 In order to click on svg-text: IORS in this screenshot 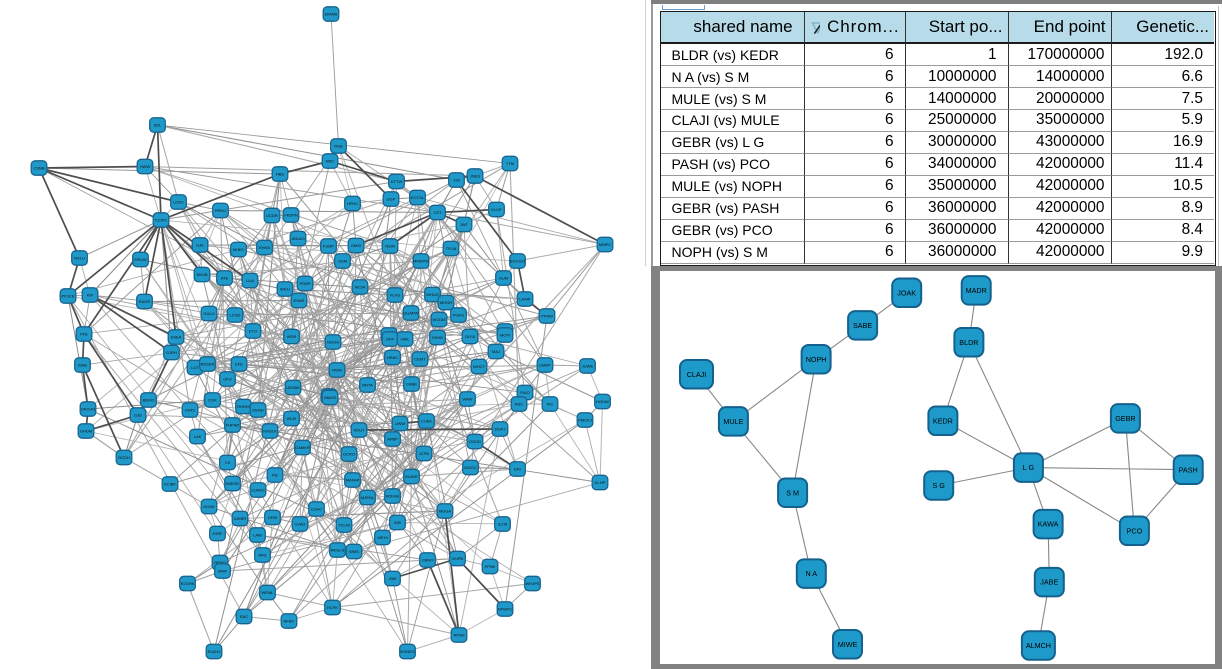, I will do `click(190, 410)`.